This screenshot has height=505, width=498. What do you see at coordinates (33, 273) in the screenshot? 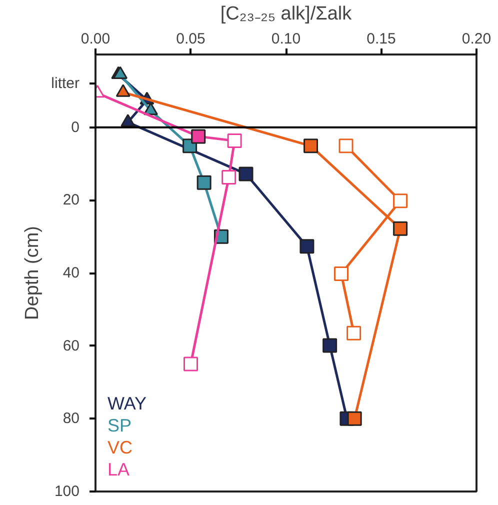
I see `y-axis-title: Depth (cm)` at bounding box center [33, 273].